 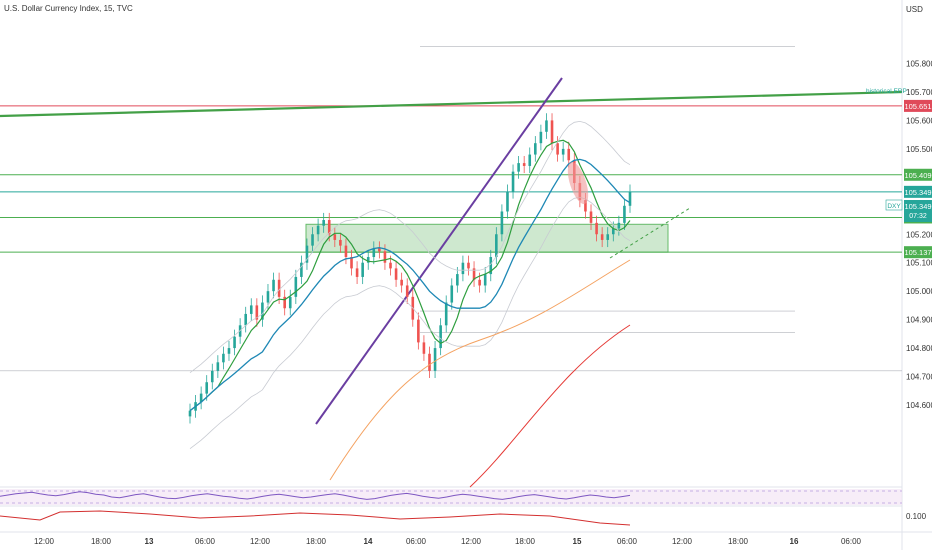 What do you see at coordinates (149, 541) in the screenshot?
I see `x-tick-label: 13` at bounding box center [149, 541].